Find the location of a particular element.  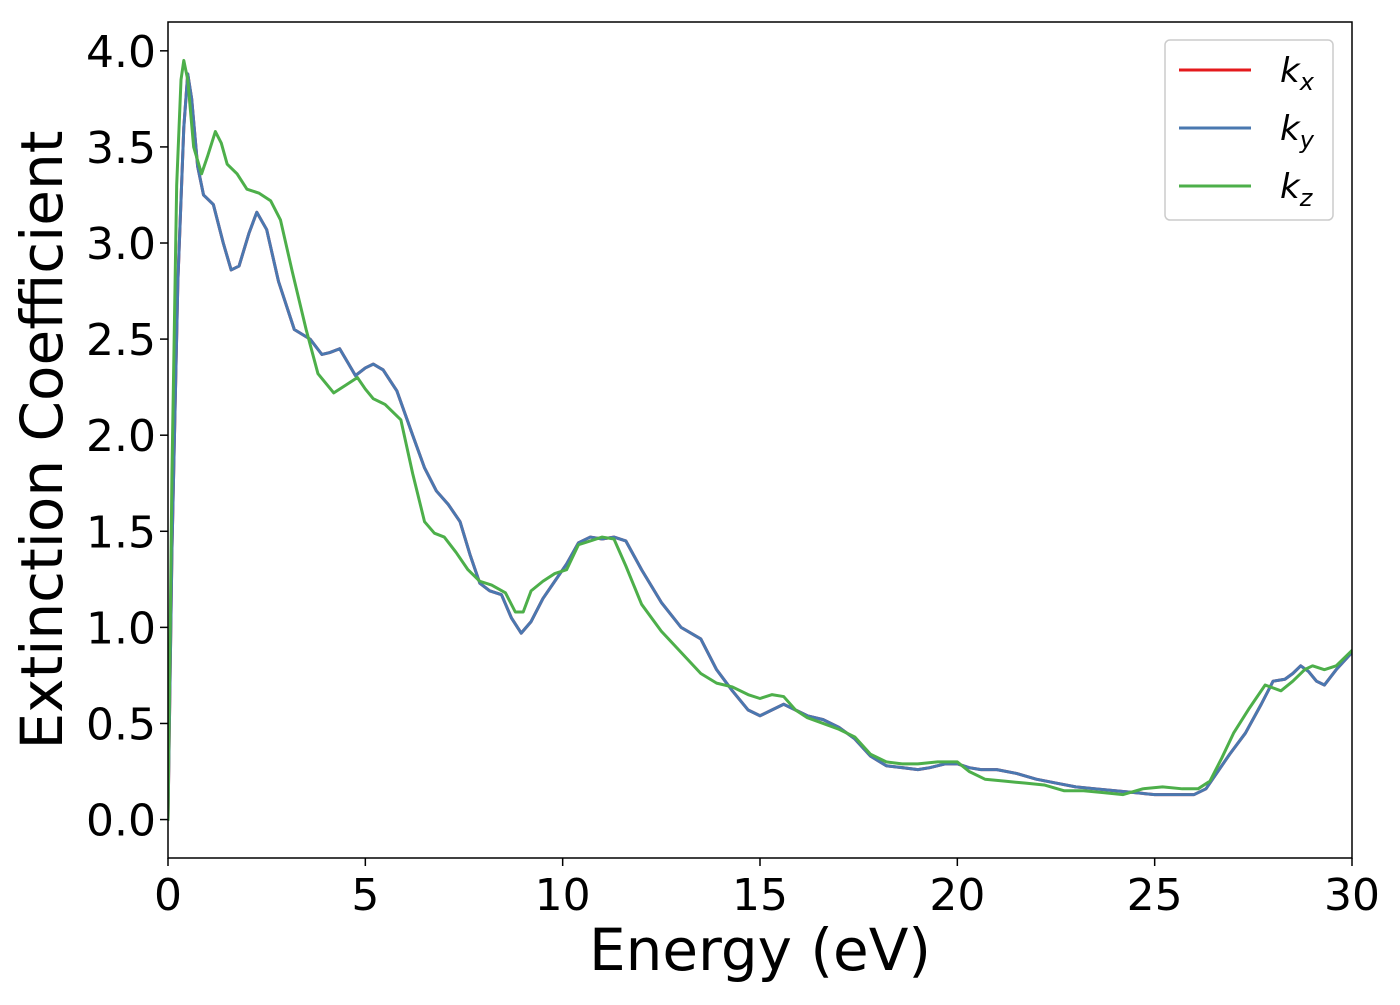

x-tick-label: 0 is located at coordinates (168, 895).